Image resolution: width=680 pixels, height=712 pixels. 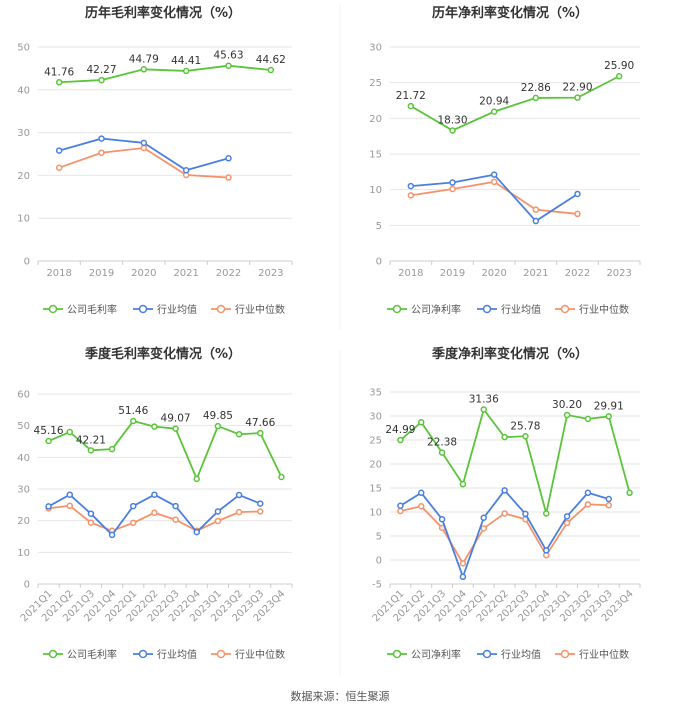 I want to click on data-label: 44.79, so click(x=144, y=59).